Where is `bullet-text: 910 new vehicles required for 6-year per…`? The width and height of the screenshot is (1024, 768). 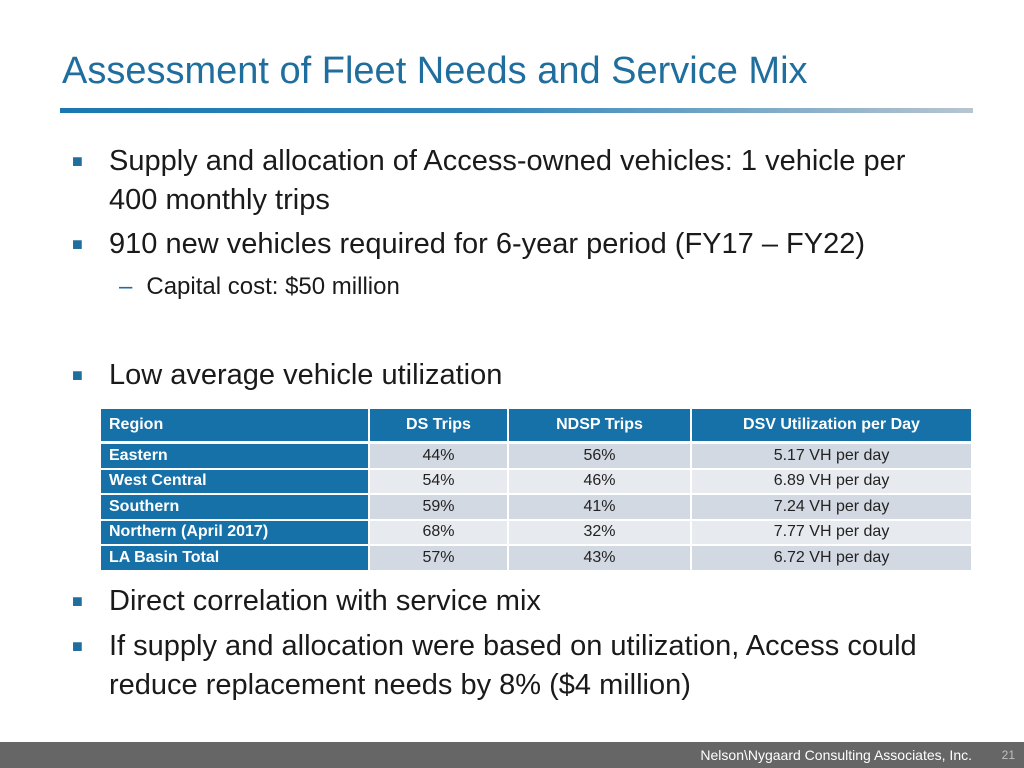 bullet-text: 910 new vehicles required for 6-year per… is located at coordinates (487, 244).